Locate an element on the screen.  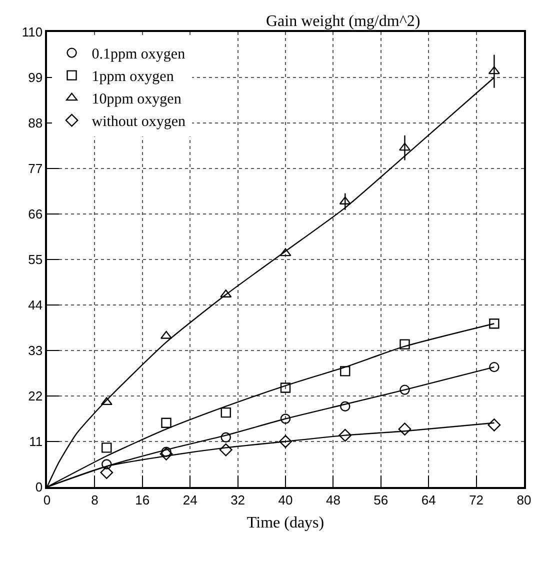
y-tick-label: 33 is located at coordinates (35, 350).